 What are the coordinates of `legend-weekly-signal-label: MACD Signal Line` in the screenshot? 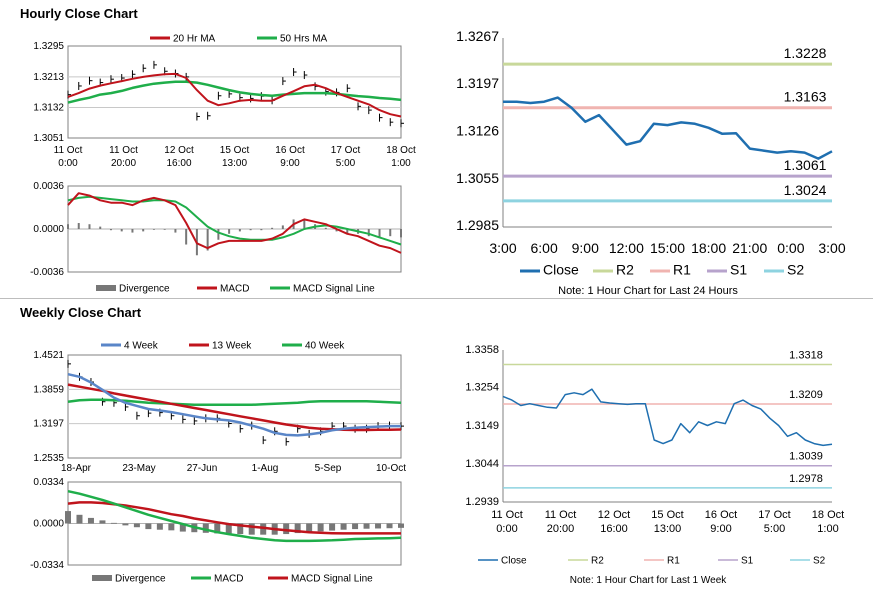 It's located at (332, 579).